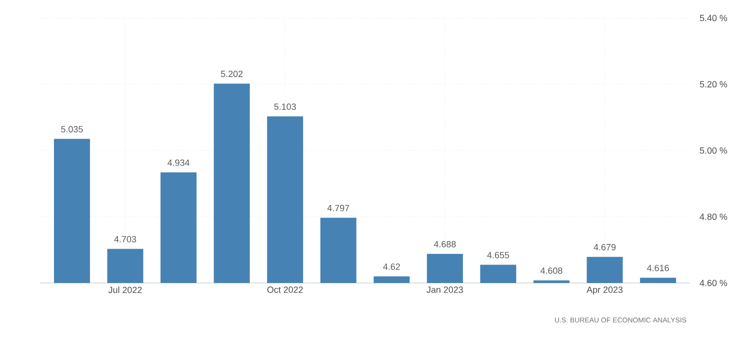  What do you see at coordinates (444, 289) in the screenshot?
I see `x-tick-label: Jan 2023` at bounding box center [444, 289].